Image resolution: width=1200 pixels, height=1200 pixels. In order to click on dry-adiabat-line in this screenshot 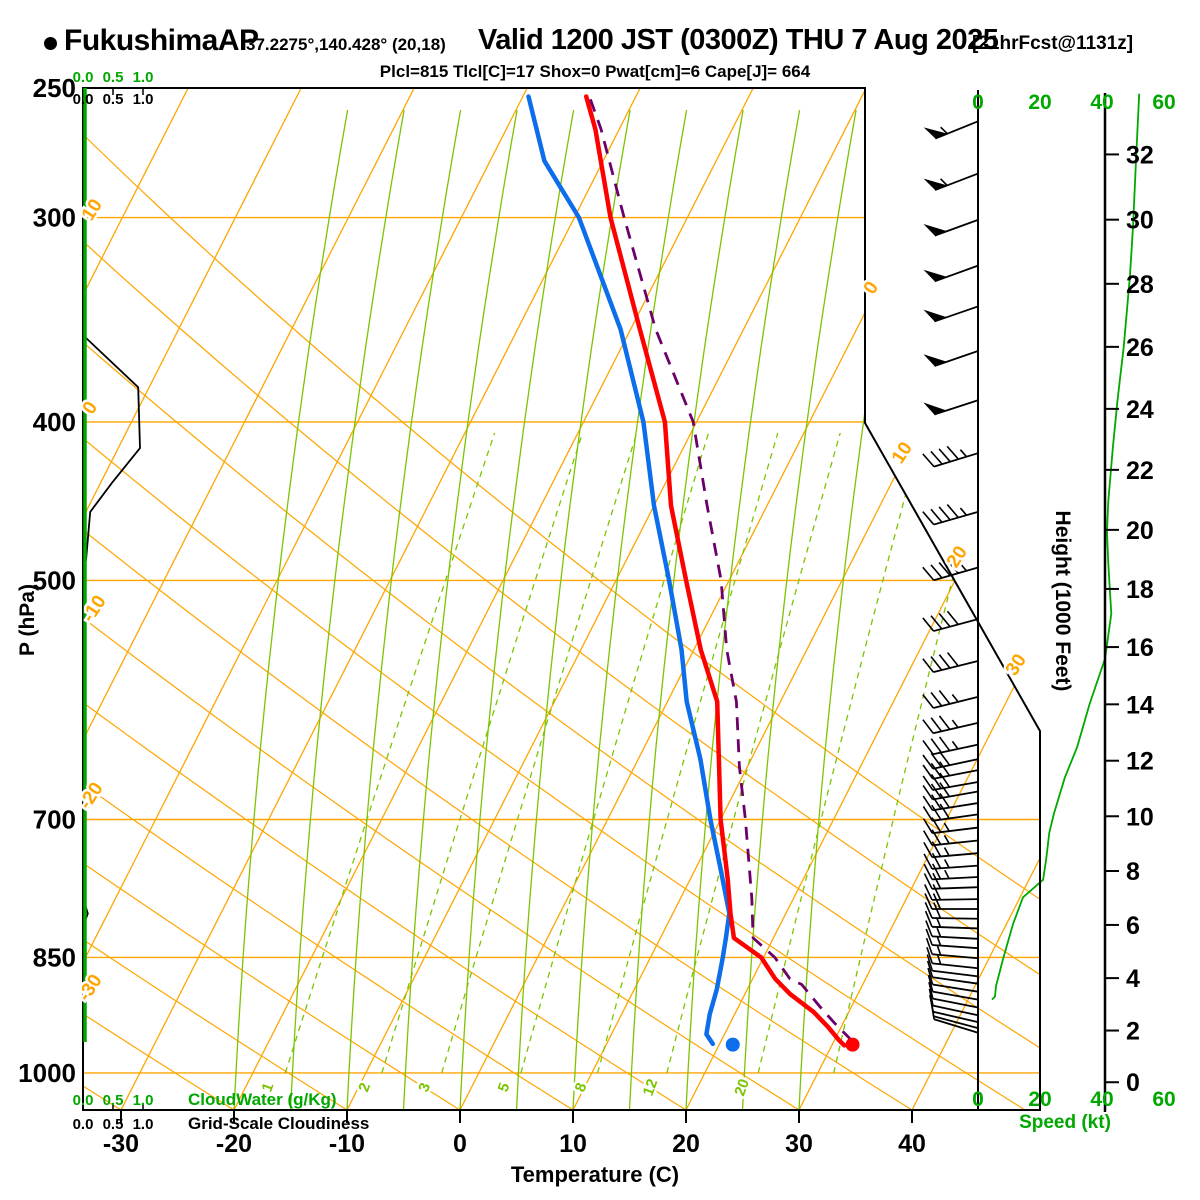, I will do `click(4, 600)`.